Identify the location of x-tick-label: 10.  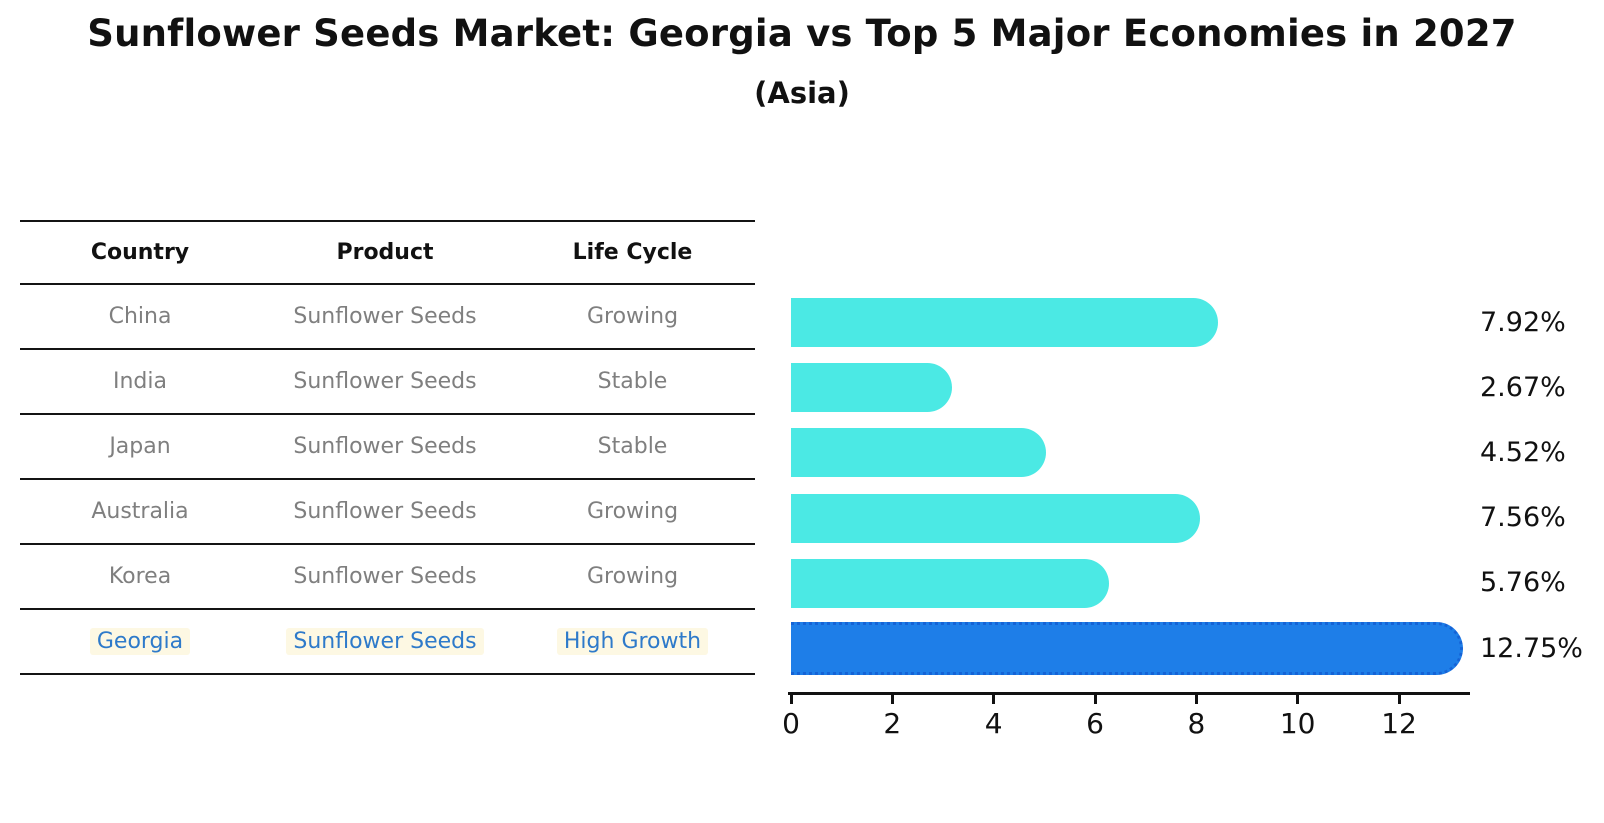
(1297, 723).